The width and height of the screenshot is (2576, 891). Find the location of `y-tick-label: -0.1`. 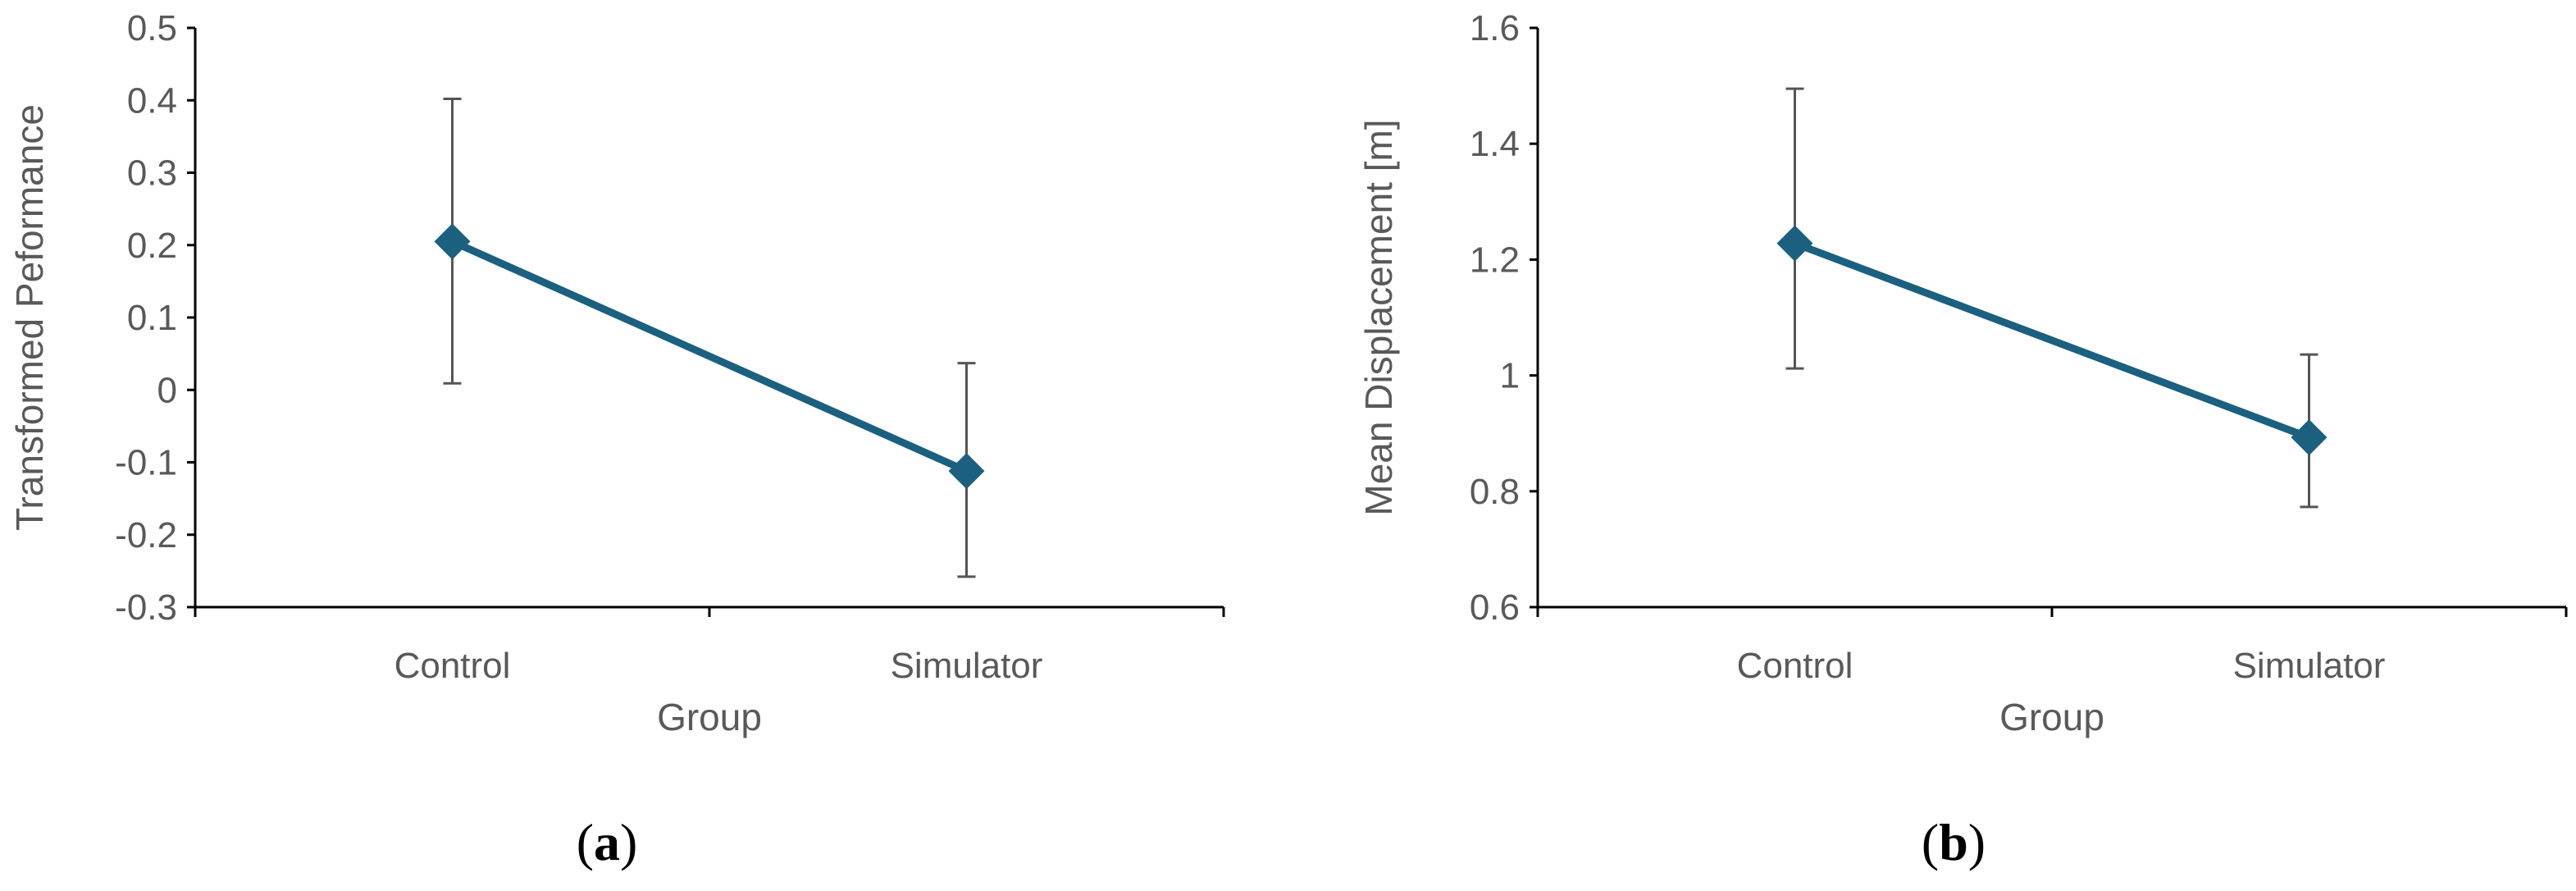

y-tick-label: -0.1 is located at coordinates (146, 463).